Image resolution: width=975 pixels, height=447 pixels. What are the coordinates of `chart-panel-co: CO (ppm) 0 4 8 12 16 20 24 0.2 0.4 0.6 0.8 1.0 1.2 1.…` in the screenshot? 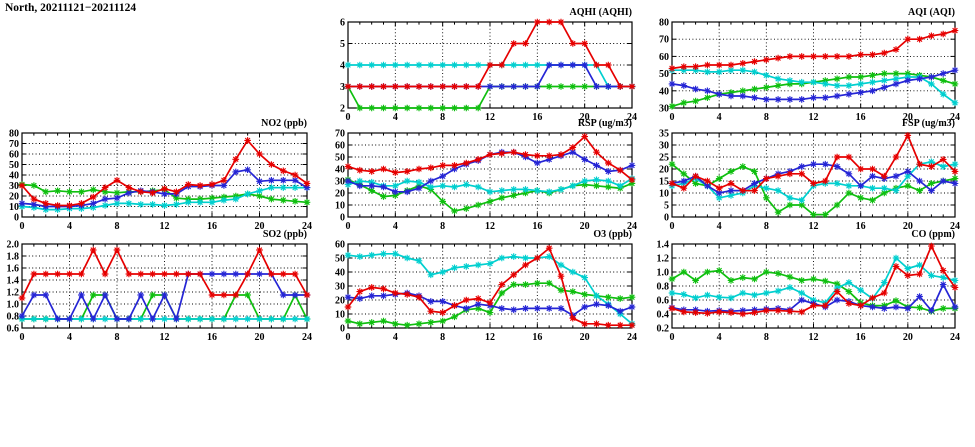 It's located at (809, 287).